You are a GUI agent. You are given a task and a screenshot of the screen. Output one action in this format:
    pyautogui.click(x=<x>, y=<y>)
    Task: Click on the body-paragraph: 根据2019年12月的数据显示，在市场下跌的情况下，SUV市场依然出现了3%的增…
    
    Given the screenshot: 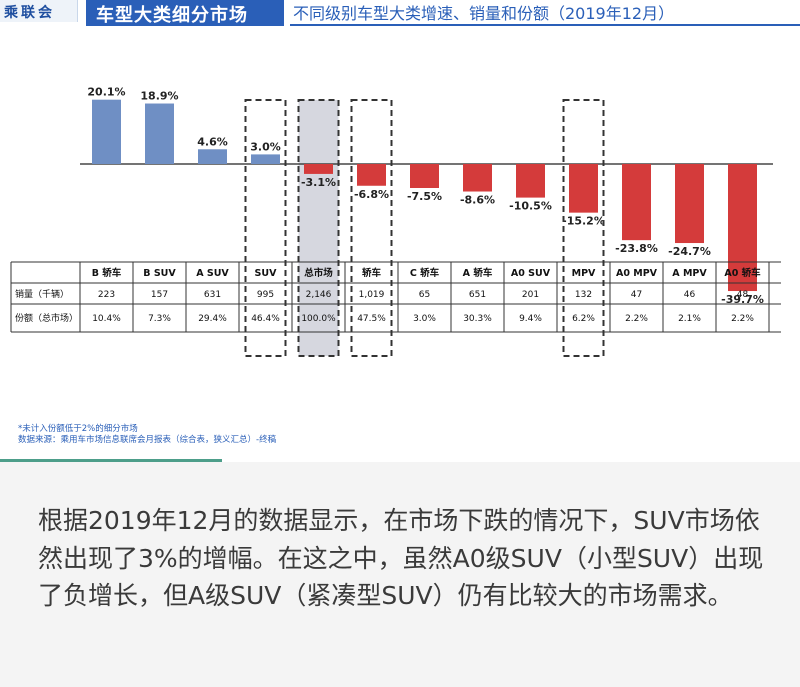 What is the action you would take?
    pyautogui.click(x=401, y=558)
    